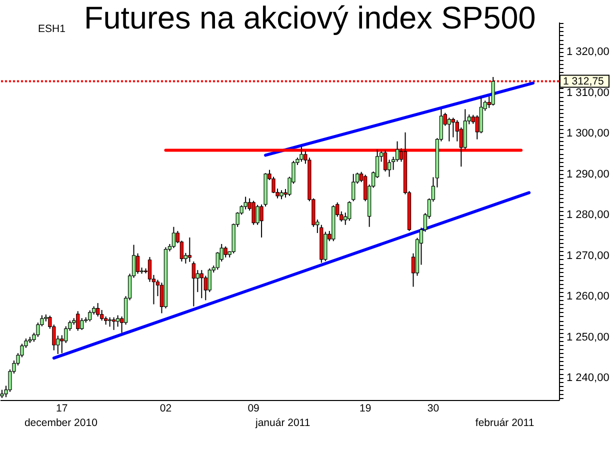 The image size is (615, 450). What do you see at coordinates (588, 296) in the screenshot?
I see `y-tick-label: 1 260,00` at bounding box center [588, 296].